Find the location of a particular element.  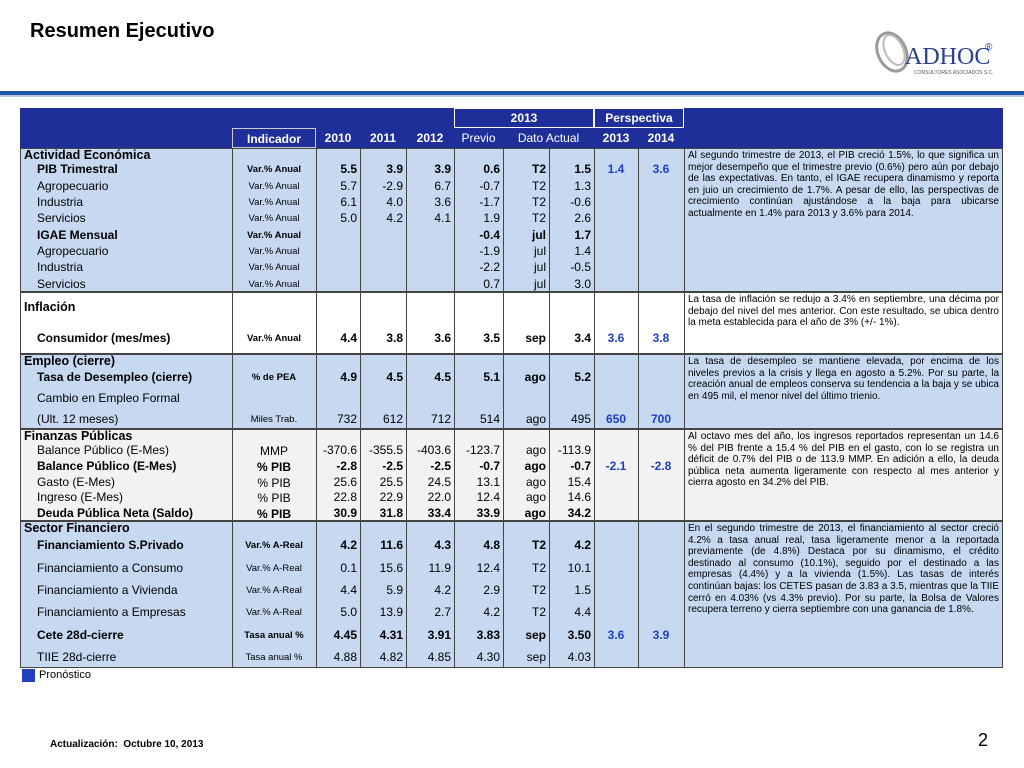

row-label: PIB Trimestral is located at coordinates (77, 169).